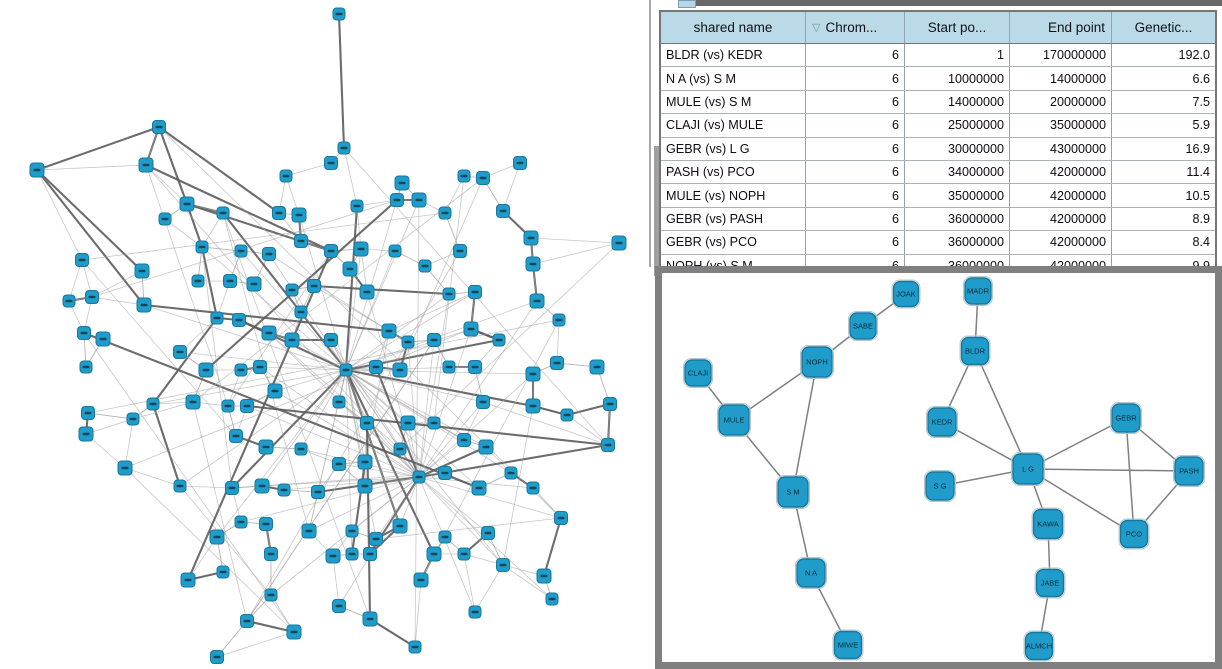 The height and width of the screenshot is (669, 1222). Describe the element at coordinates (1048, 524) in the screenshot. I see `network-node-kawa: KAWA` at that location.